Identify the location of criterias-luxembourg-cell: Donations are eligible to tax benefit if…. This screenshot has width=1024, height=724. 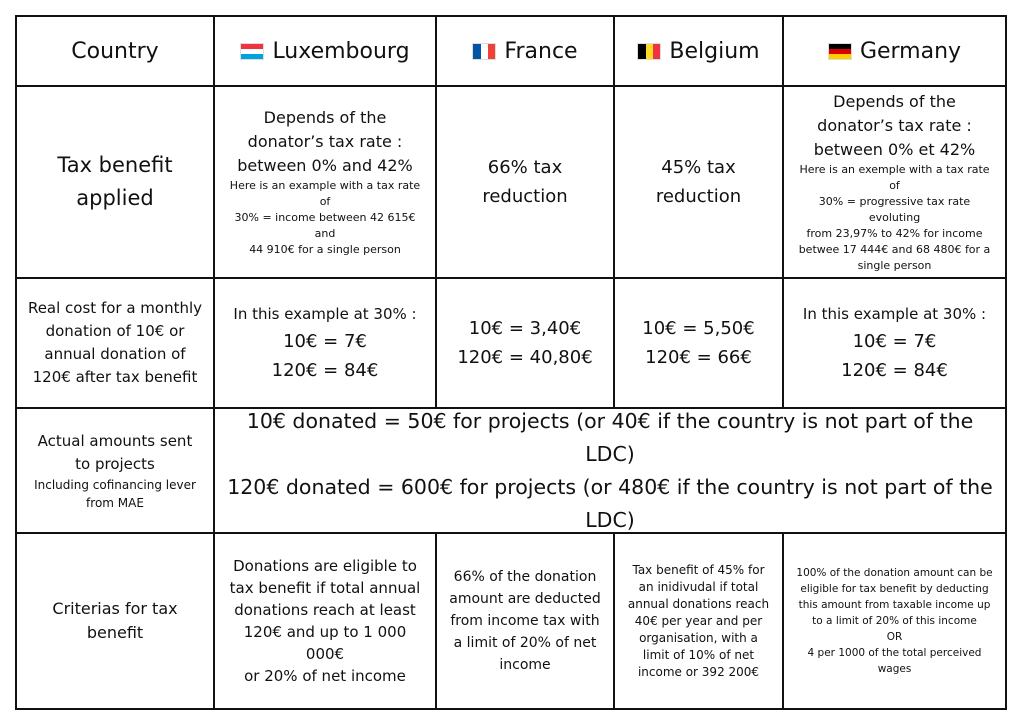
(326, 621).